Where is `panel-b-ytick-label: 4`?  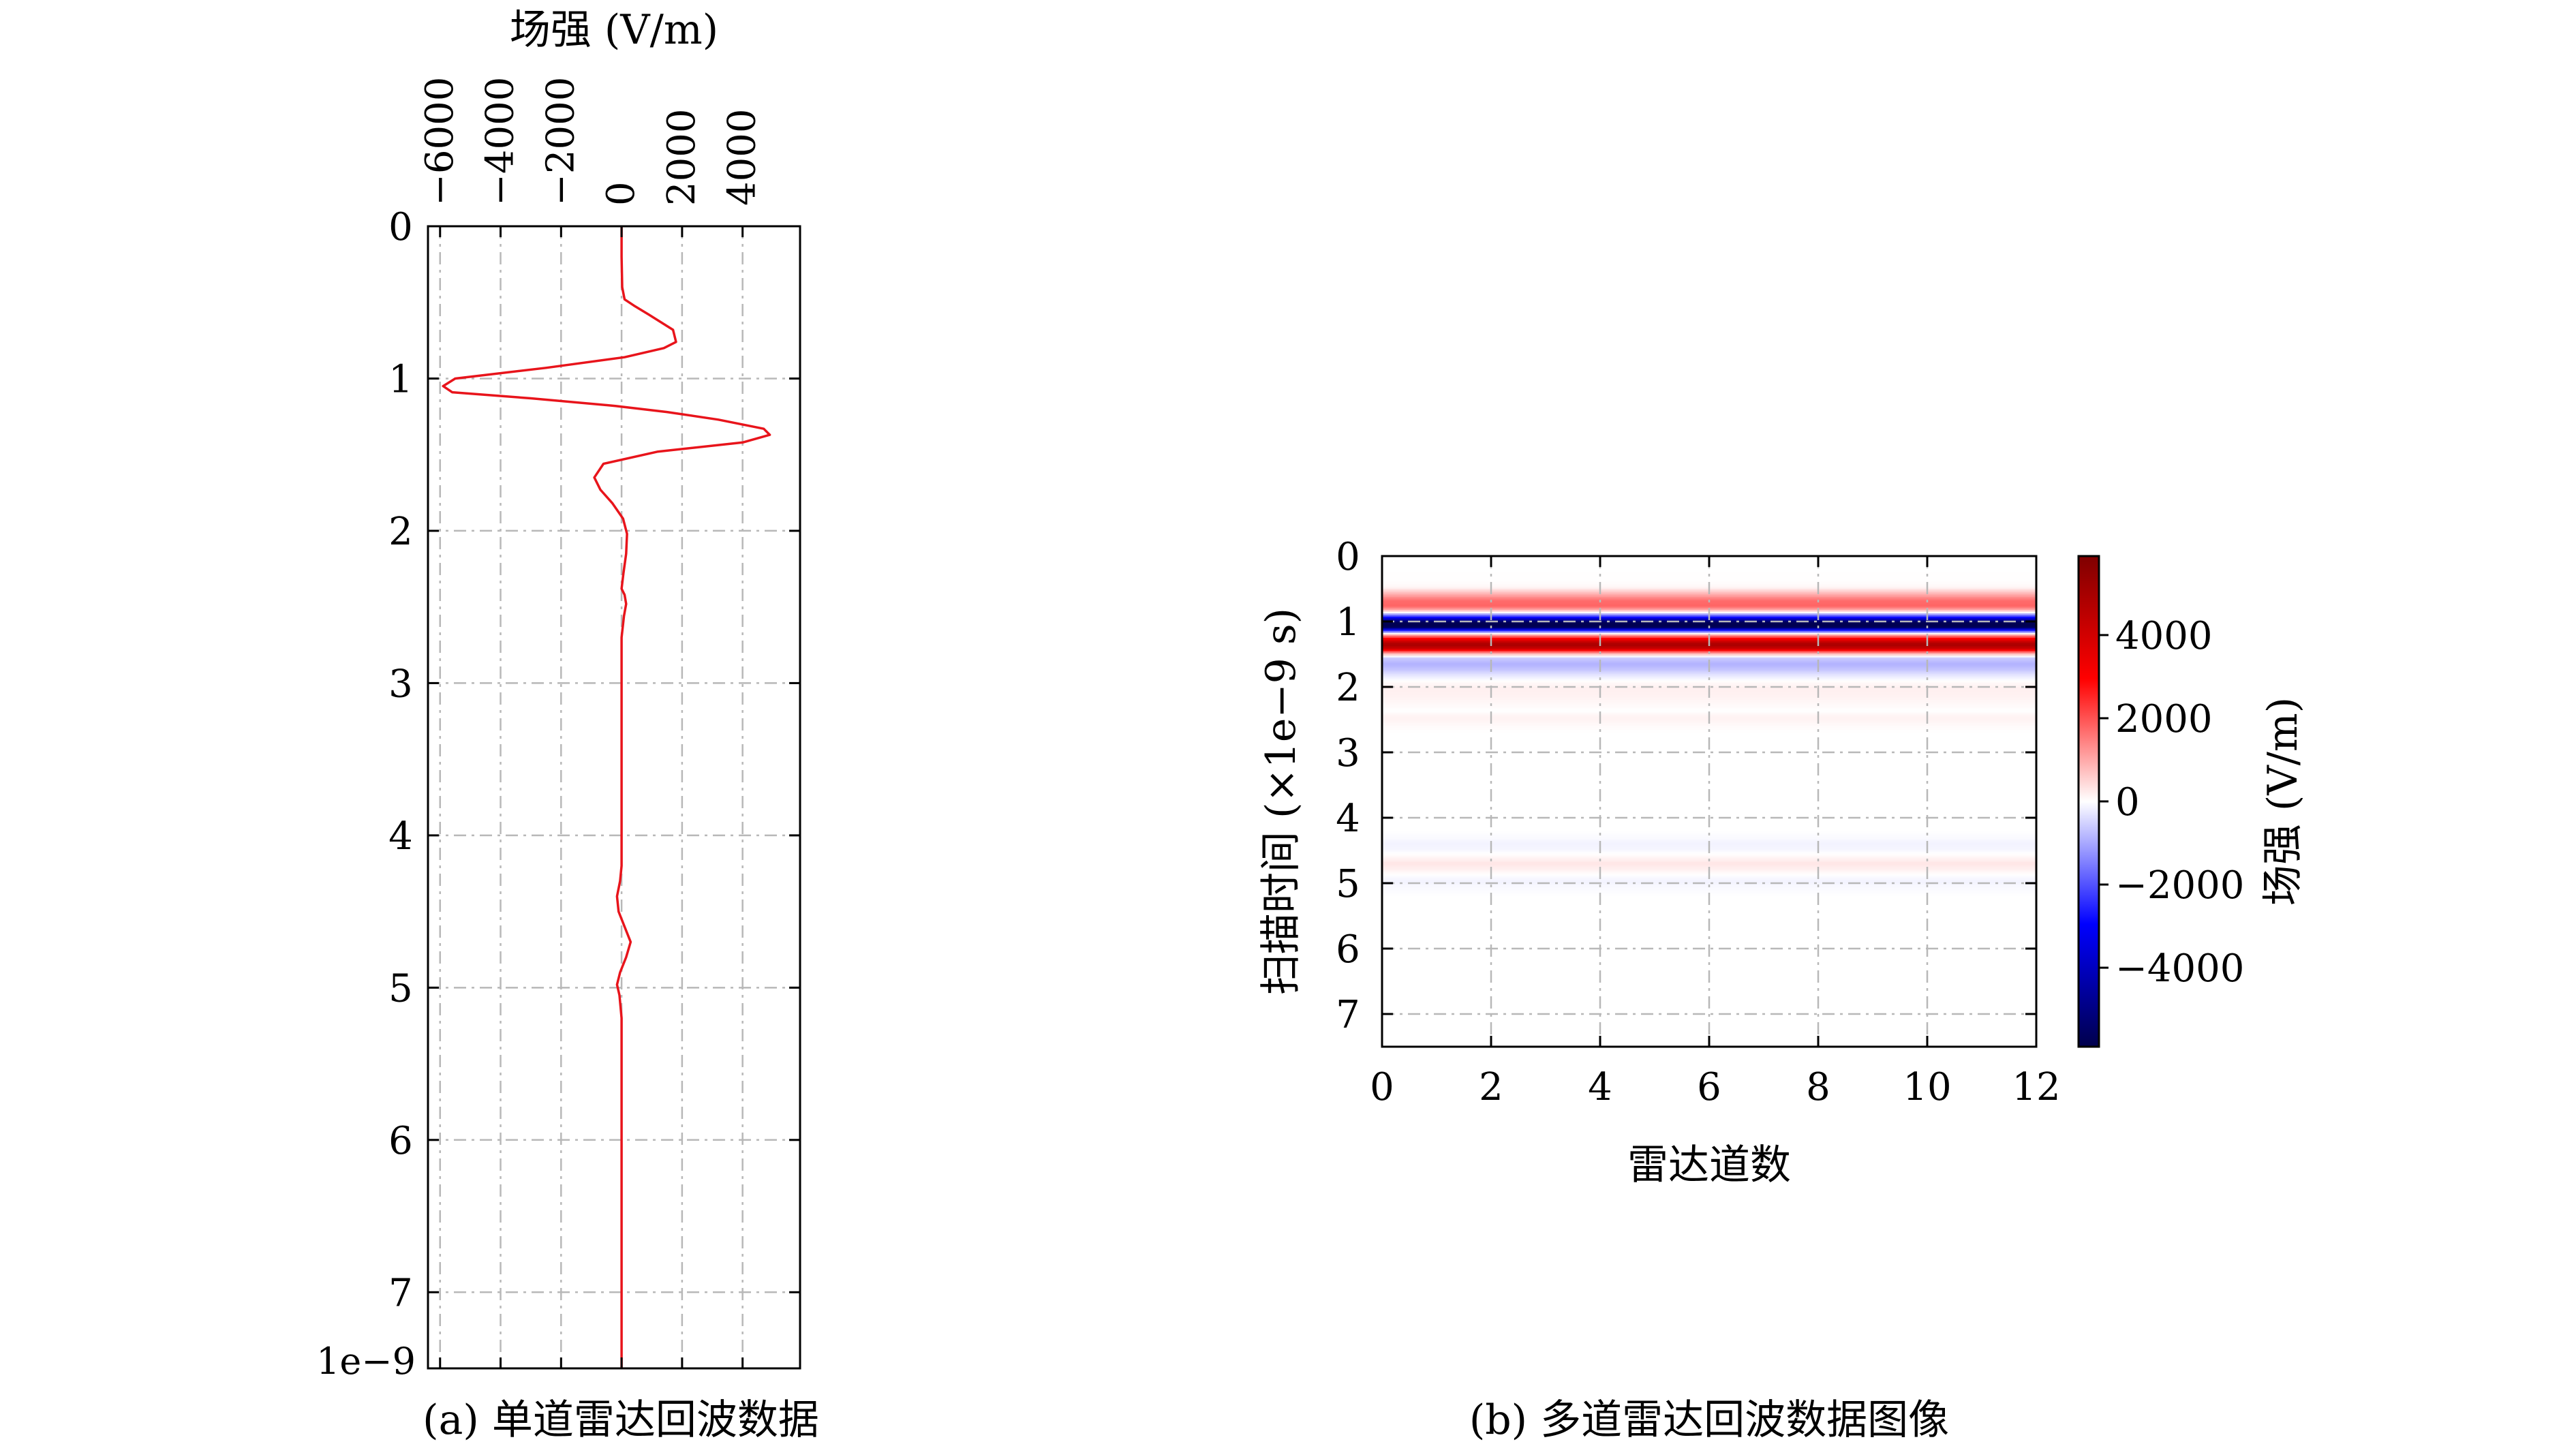
panel-b-ytick-label: 4 is located at coordinates (1348, 819).